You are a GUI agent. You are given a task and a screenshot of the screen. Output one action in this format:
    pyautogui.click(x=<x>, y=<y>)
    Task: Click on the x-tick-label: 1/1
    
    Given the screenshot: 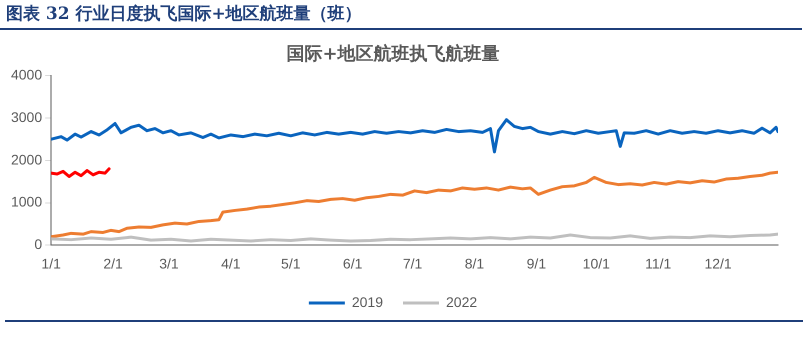 What is the action you would take?
    pyautogui.click(x=51, y=263)
    